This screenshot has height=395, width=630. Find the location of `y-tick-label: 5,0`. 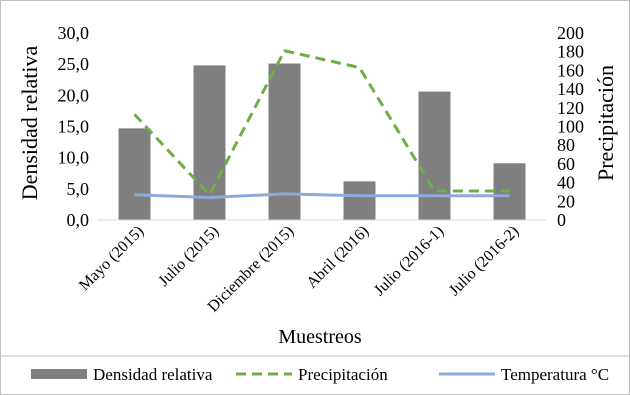

y-tick-label: 5,0 is located at coordinates (78, 189).